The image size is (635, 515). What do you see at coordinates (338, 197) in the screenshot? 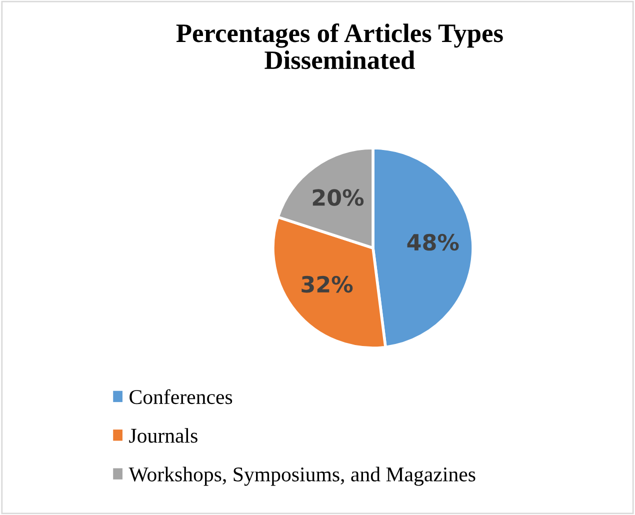
I see `data-label: 20%` at bounding box center [338, 197].